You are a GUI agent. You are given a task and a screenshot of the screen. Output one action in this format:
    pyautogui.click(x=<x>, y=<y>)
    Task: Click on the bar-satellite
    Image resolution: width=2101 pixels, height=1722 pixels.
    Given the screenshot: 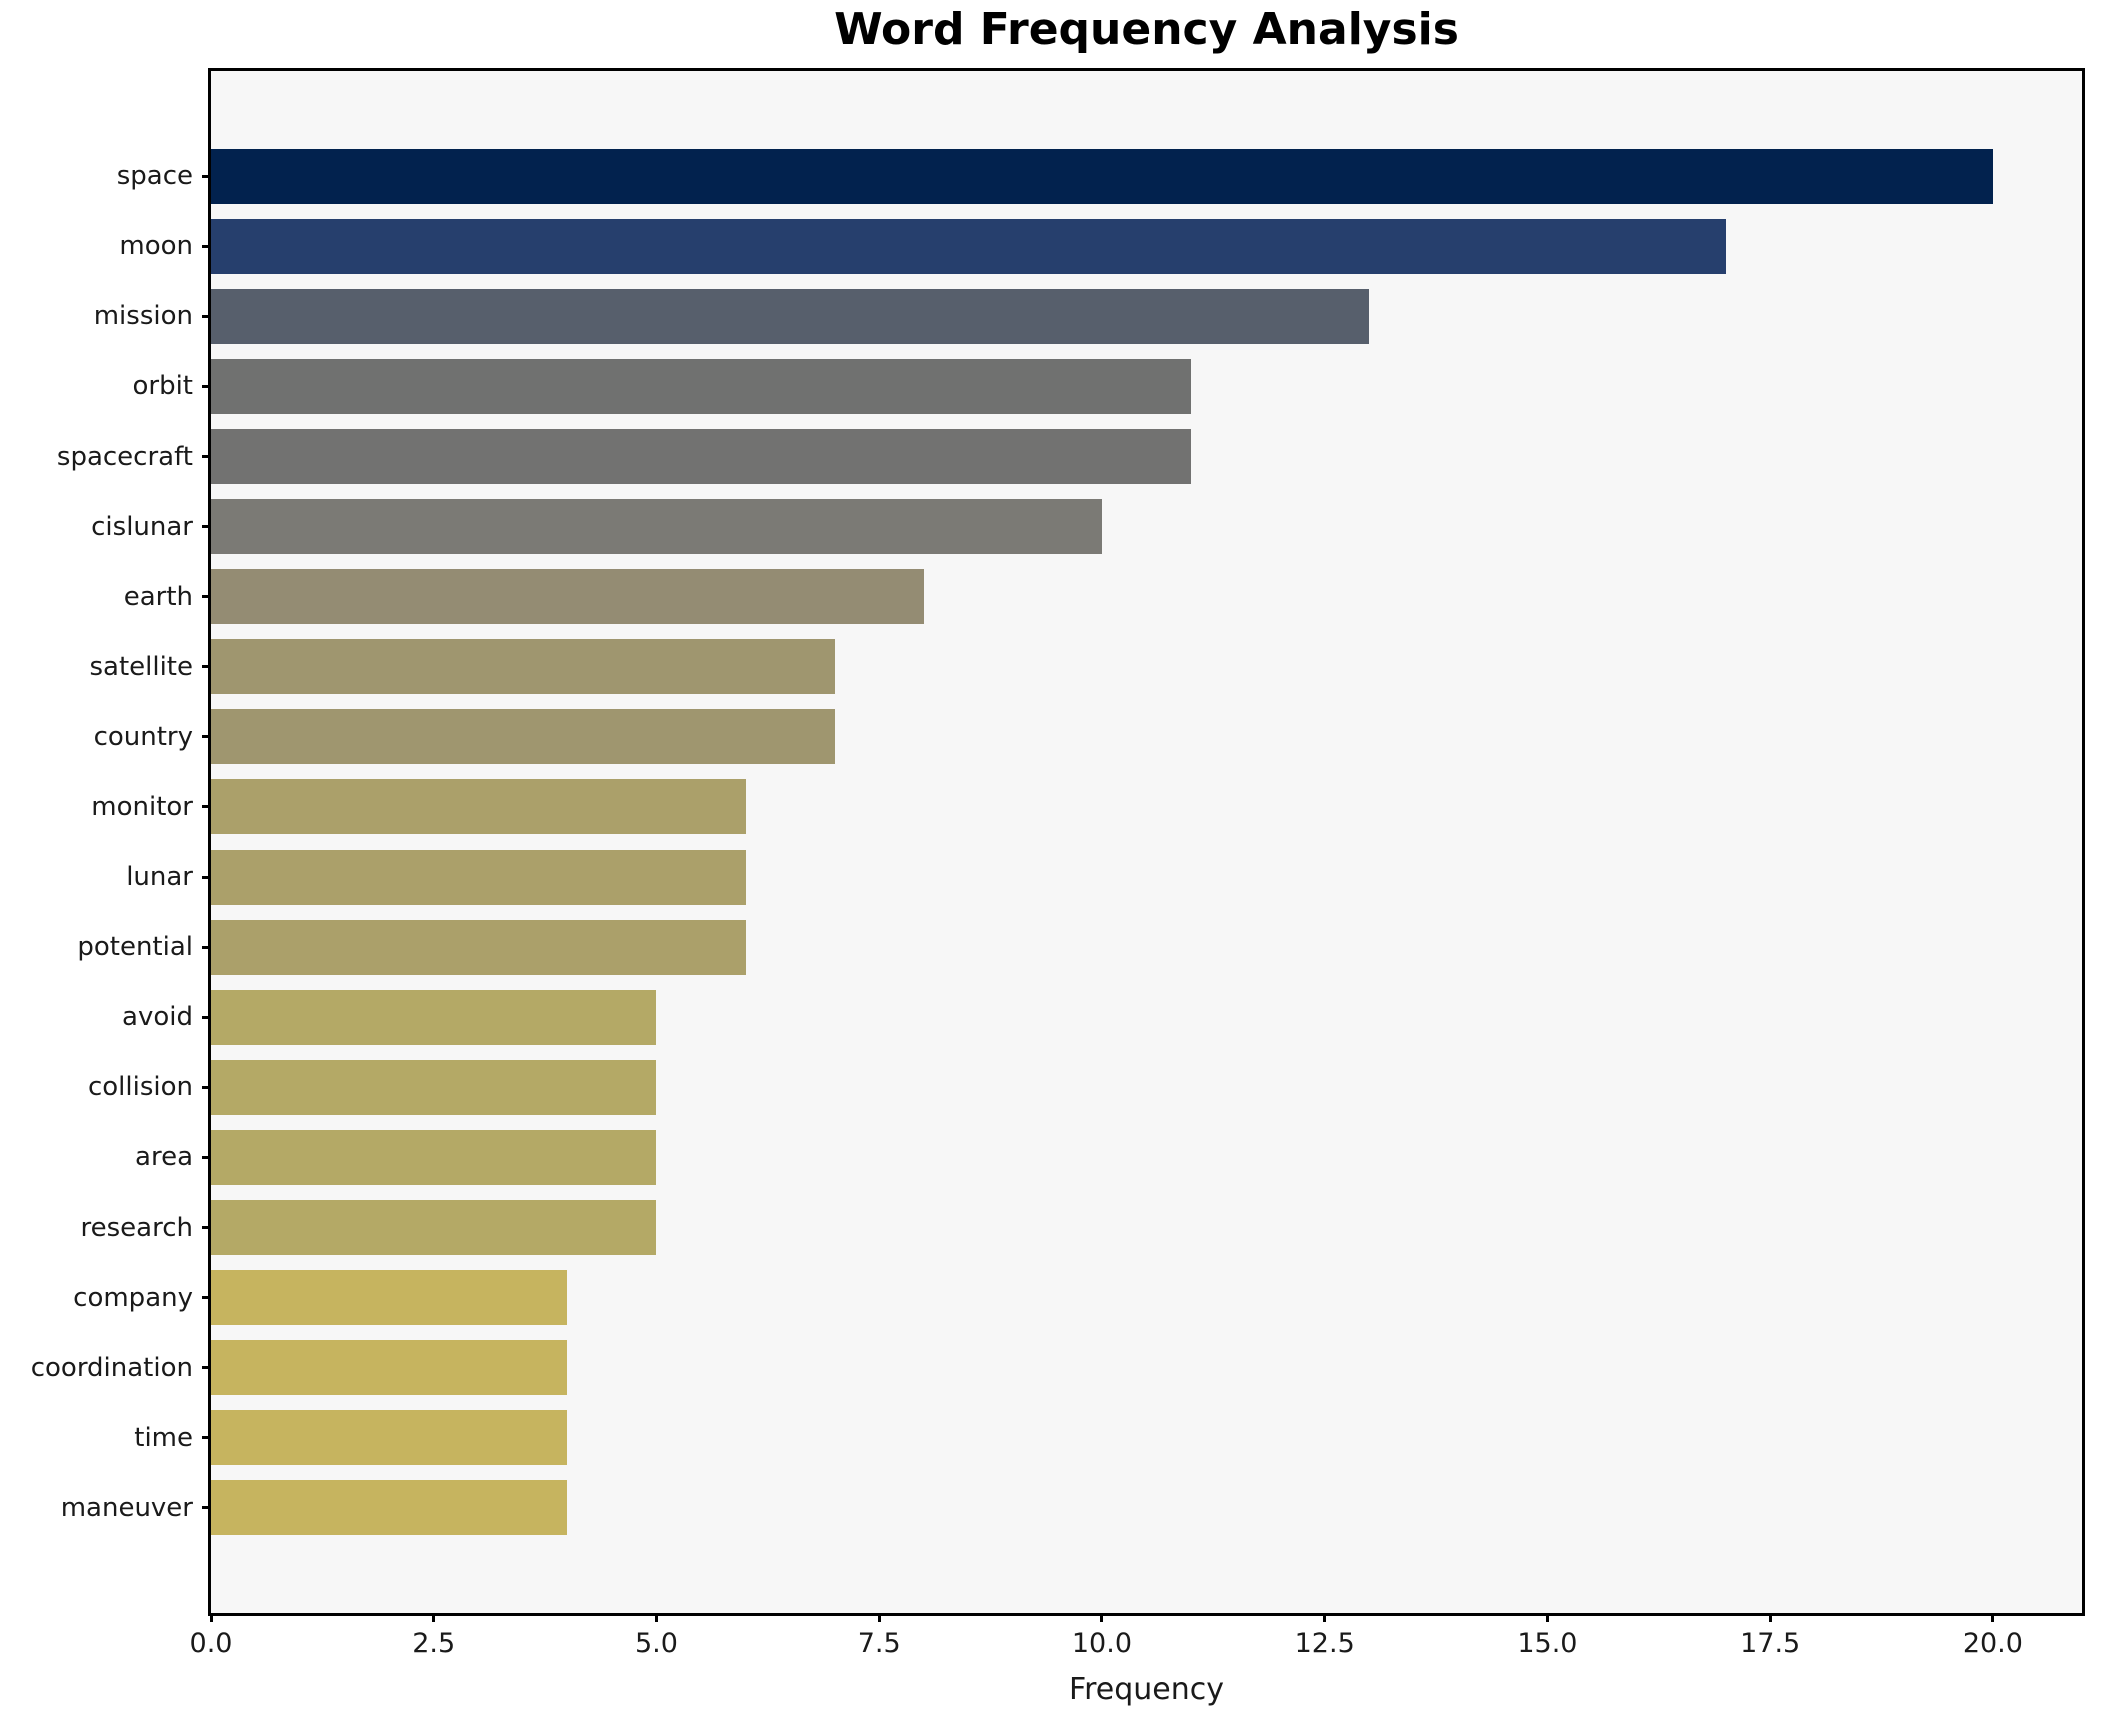 What is the action you would take?
    pyautogui.click(x=523, y=667)
    